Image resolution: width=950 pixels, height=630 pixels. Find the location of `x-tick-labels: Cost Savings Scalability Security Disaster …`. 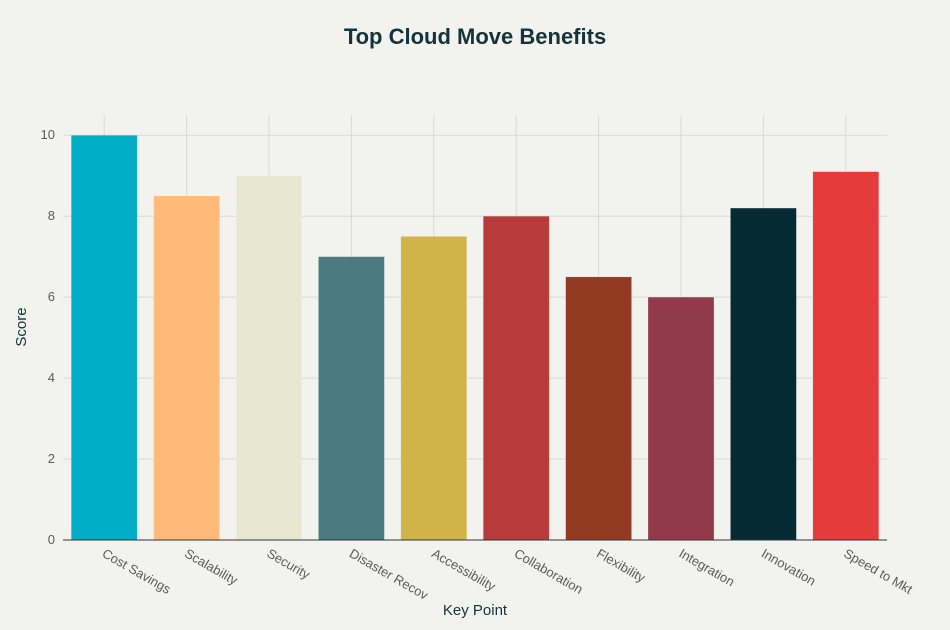

x-tick-labels: Cost Savings Scalability Security Disaster … is located at coordinates (508, 574).